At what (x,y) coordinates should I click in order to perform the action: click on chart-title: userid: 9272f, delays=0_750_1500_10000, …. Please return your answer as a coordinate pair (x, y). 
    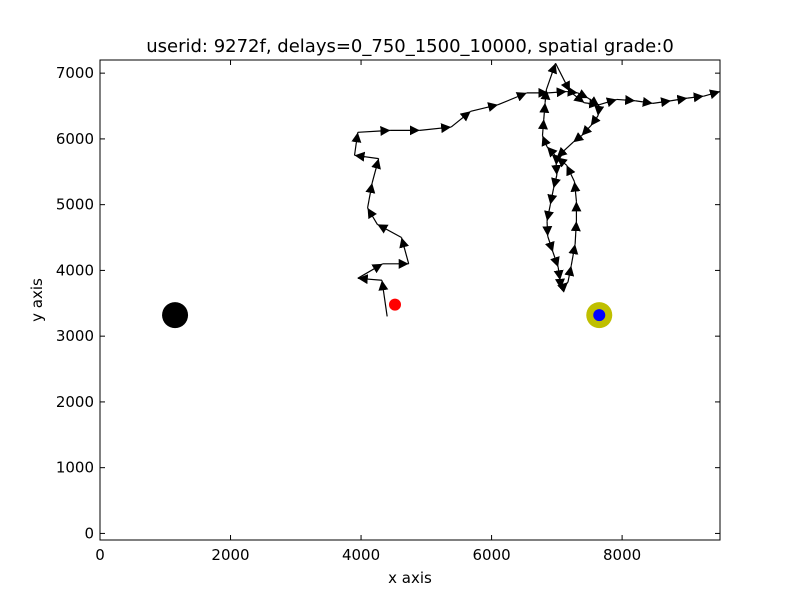
    Looking at the image, I should click on (410, 46).